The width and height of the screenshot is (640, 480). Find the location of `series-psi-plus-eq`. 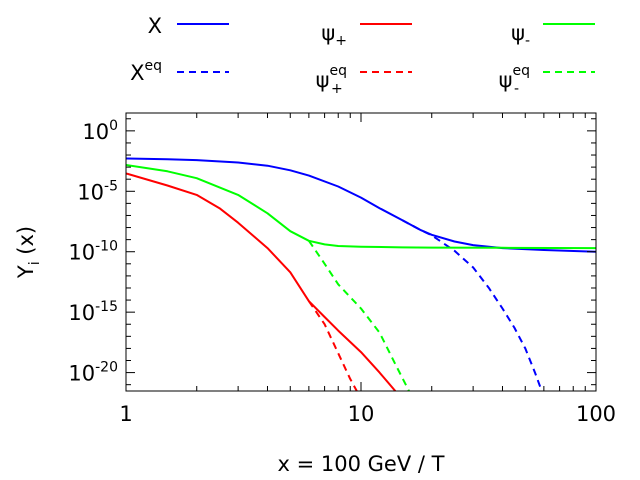

series-psi-plus-eq is located at coordinates (333, 345).